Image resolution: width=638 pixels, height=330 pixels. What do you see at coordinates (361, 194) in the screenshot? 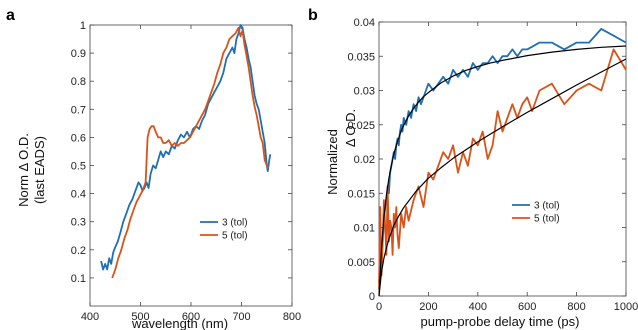
I see `y-tick-label: 0.015` at bounding box center [361, 194].